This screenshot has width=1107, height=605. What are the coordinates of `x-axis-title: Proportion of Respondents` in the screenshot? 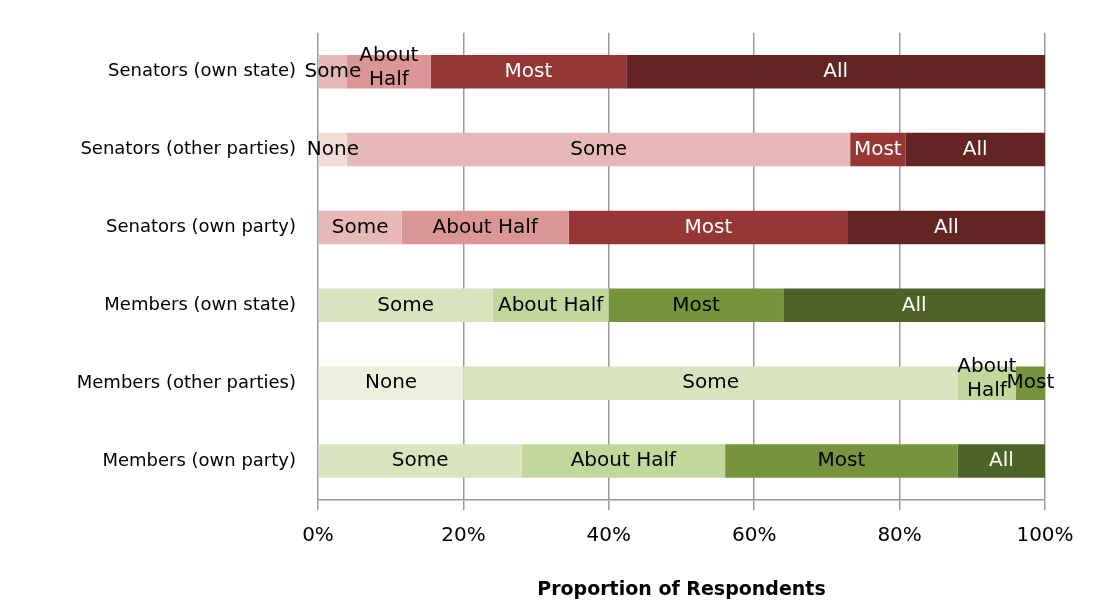 It's located at (681, 587).